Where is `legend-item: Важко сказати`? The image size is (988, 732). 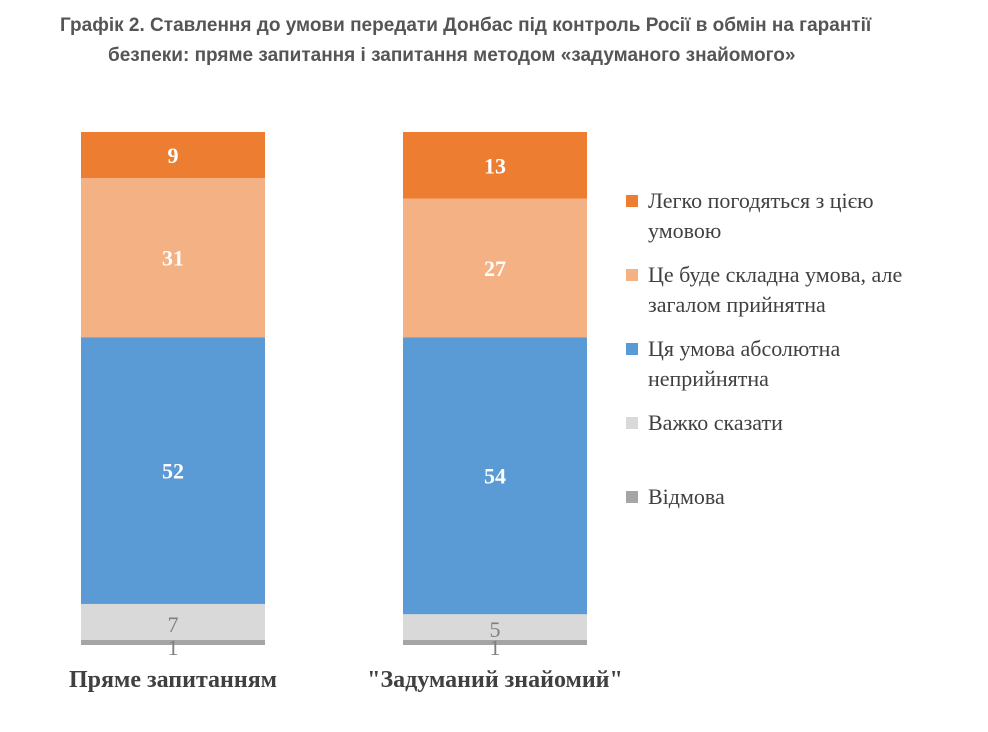 legend-item: Важко сказати is located at coordinates (787, 423).